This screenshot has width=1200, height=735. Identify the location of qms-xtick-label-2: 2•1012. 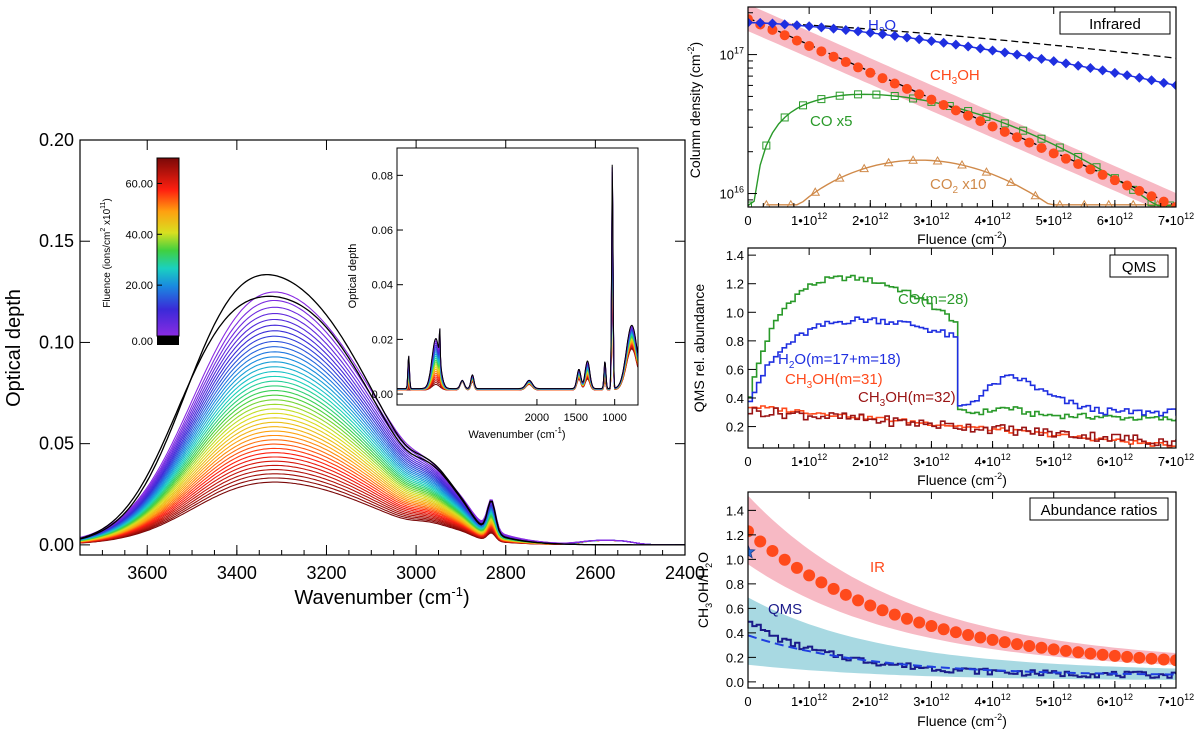
(870, 460).